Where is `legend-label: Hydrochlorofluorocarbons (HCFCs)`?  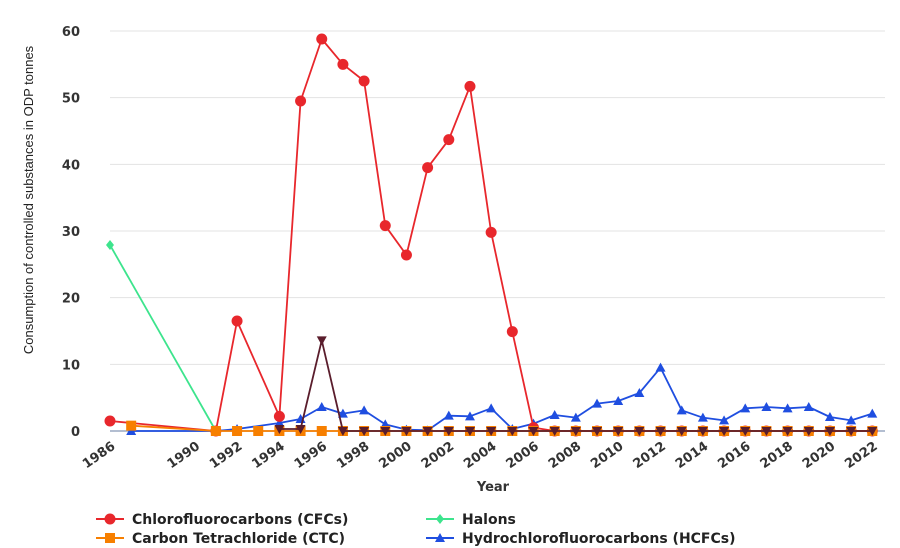 legend-label: Hydrochlorofluorocarbons (HCFCs) is located at coordinates (599, 539).